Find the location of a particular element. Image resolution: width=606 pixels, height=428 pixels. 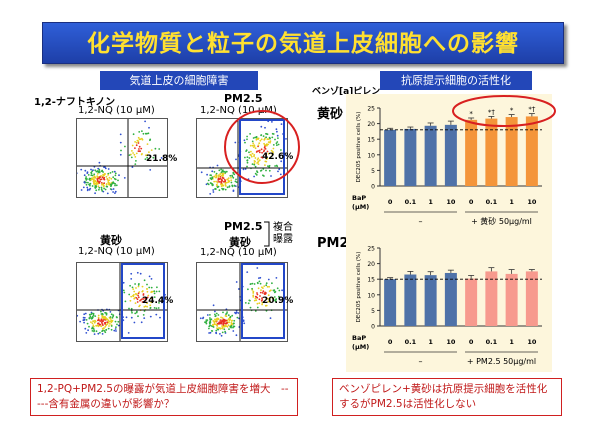

flow-plot-3-cells is located at coordinates (122, 303).